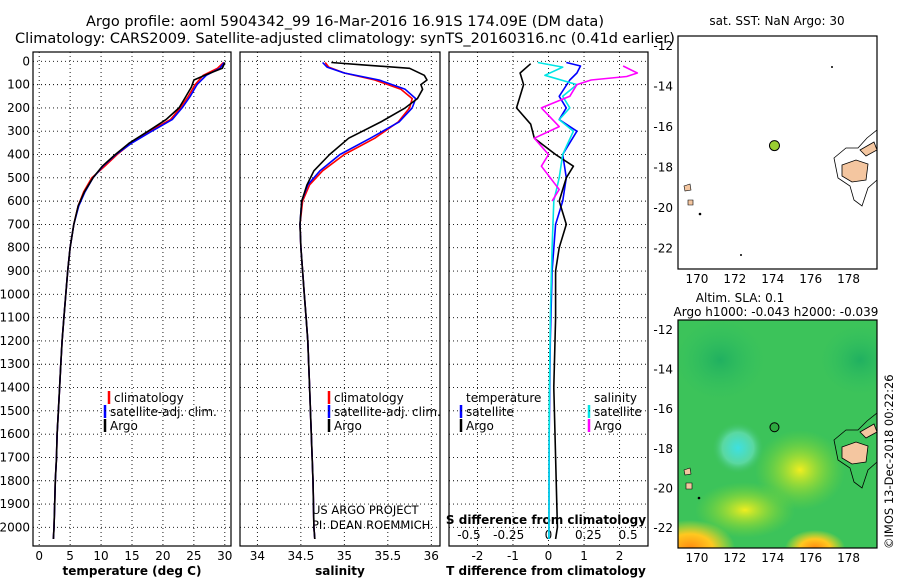  Describe the element at coordinates (15, 341) in the screenshot. I see `depth-tick-label: 1200` at that location.